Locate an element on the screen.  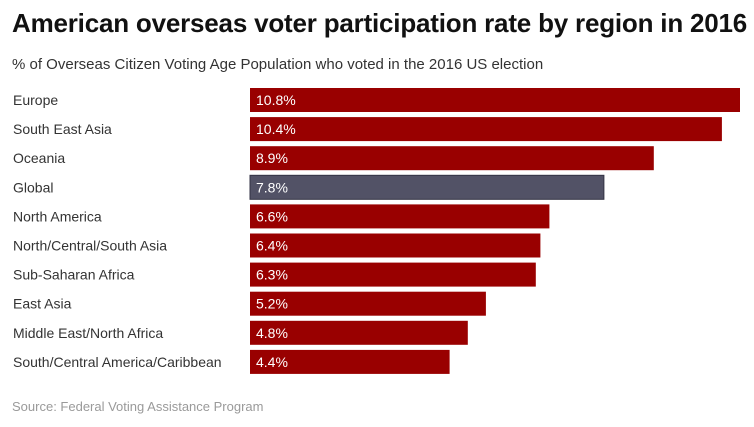
value-label-europe: 10.8% is located at coordinates (276, 100).